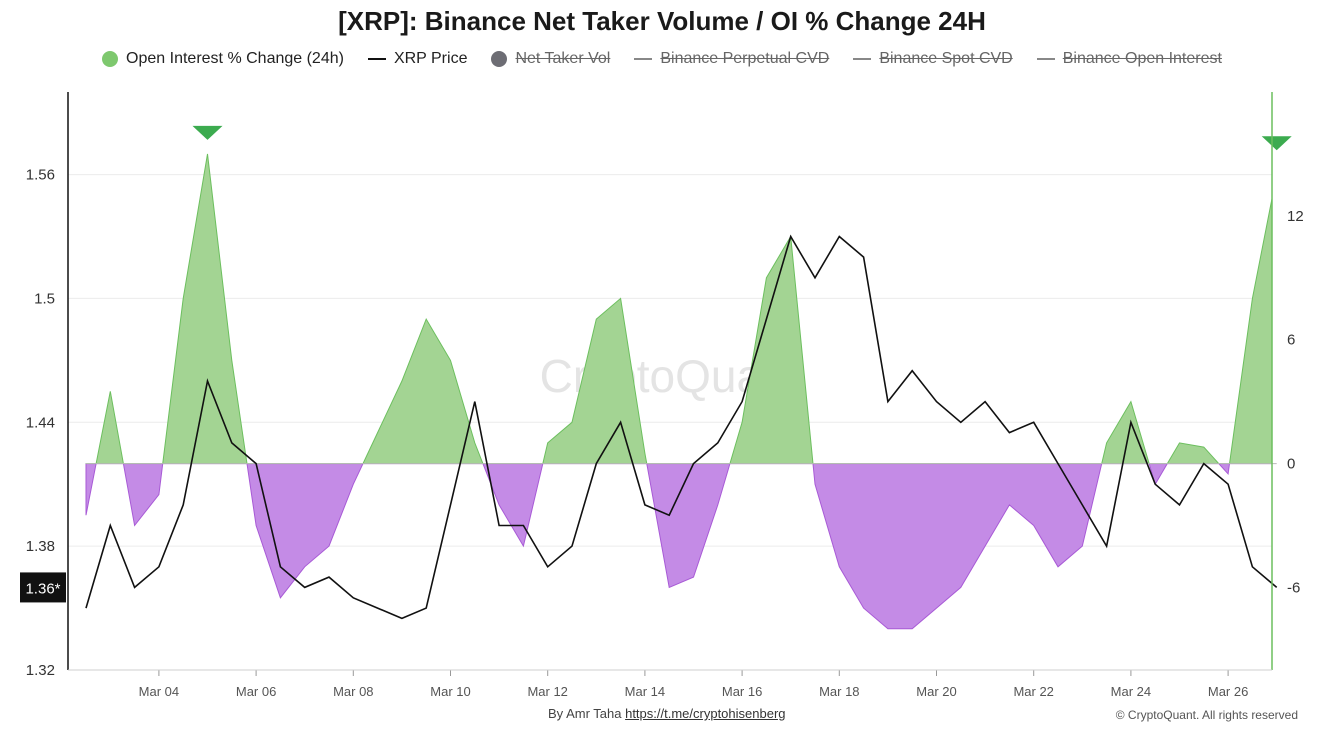 The height and width of the screenshot is (730, 1324). I want to click on legend-item-perp-cvd: Binance Perpetual CVD, so click(731, 59).